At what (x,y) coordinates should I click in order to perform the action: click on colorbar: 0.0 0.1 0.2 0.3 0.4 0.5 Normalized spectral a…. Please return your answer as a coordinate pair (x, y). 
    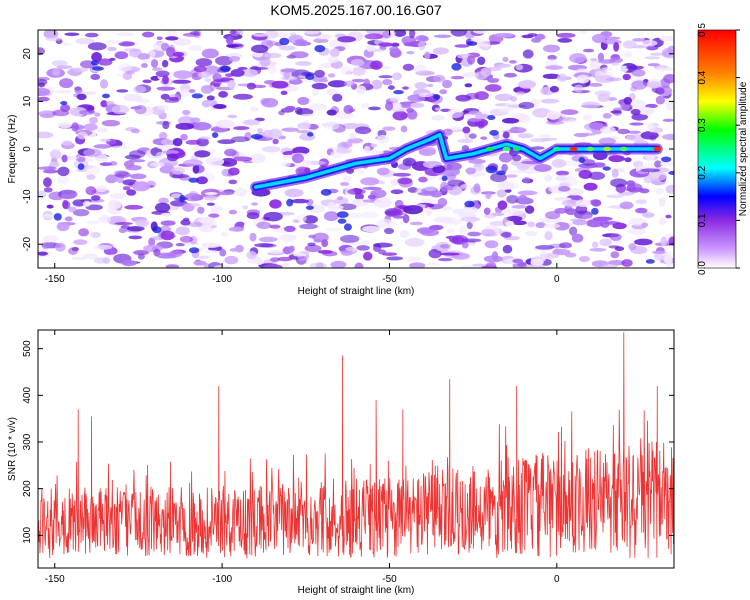
    Looking at the image, I should click on (723, 149).